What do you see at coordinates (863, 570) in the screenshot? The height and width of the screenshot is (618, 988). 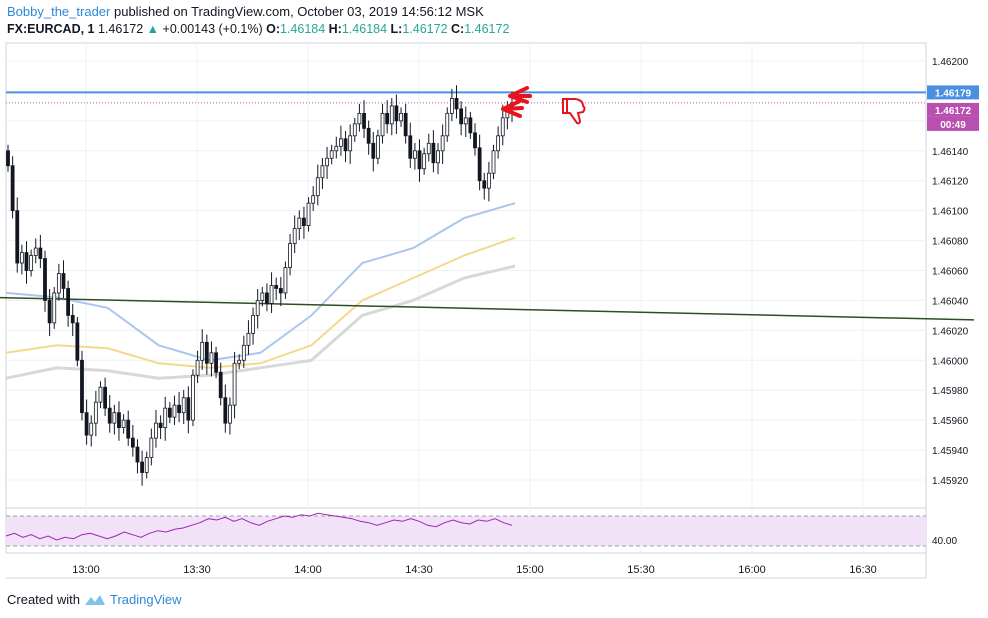 I see `time-tick-label: 16:30` at bounding box center [863, 570].